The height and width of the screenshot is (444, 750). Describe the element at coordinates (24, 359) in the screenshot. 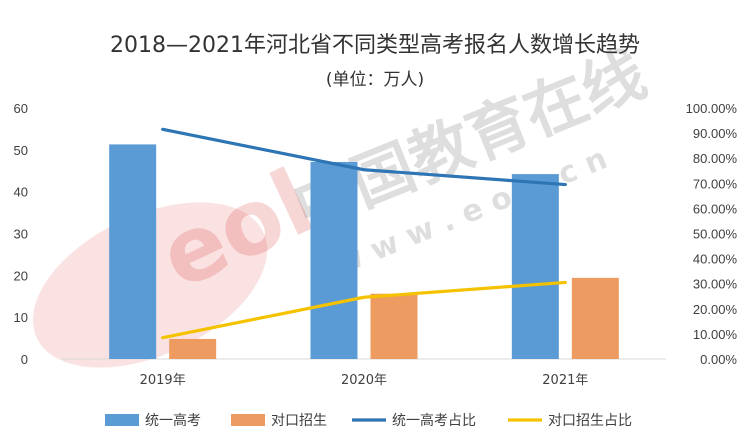

I see `left-tick-label: 0` at that location.